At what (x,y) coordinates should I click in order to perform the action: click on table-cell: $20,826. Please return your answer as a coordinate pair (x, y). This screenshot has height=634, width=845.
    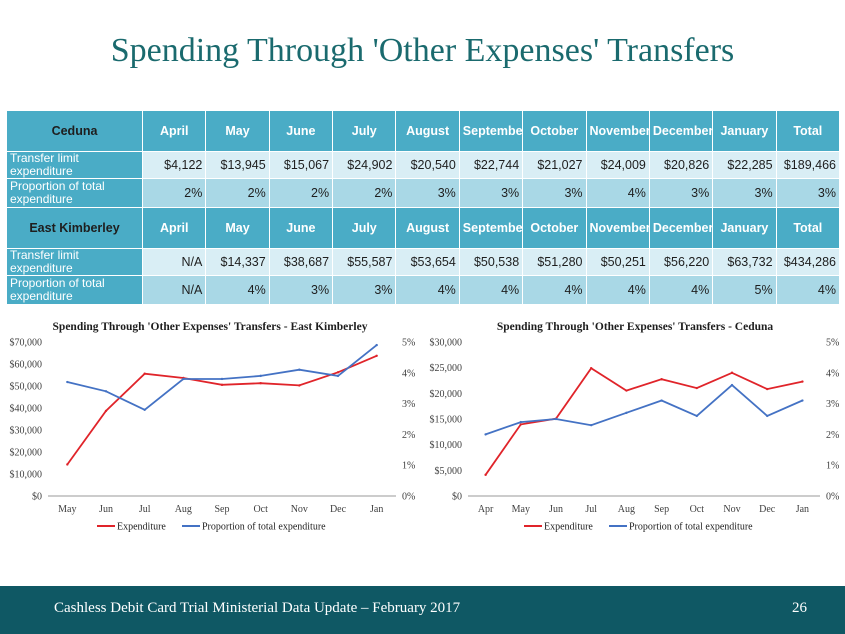
    Looking at the image, I should click on (681, 165).